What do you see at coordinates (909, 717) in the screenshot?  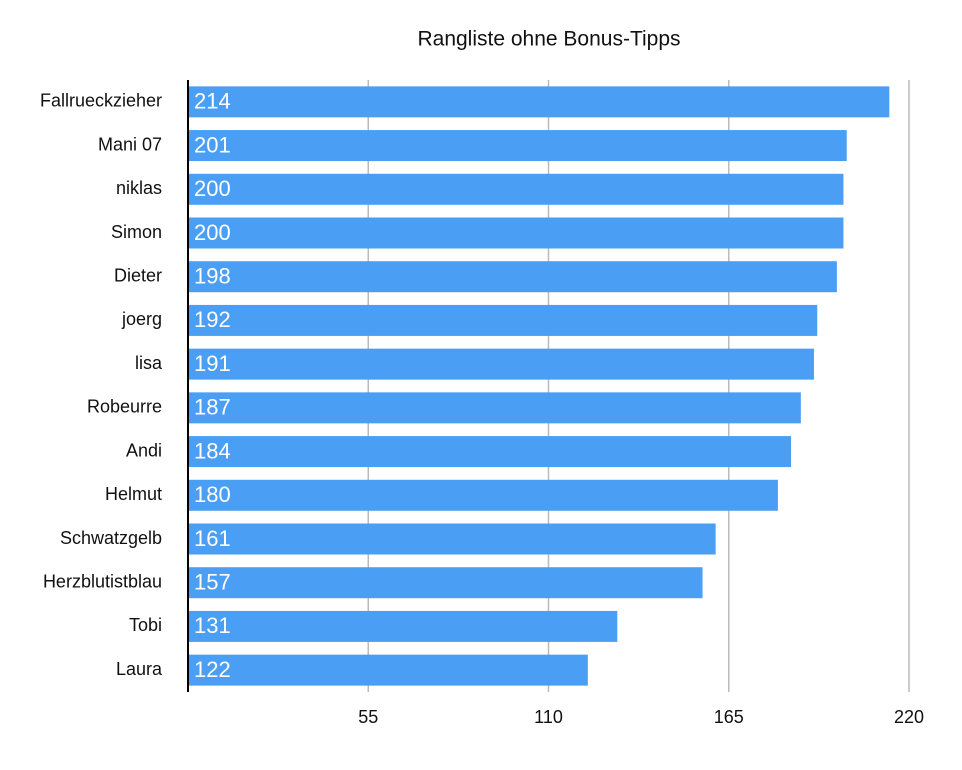 I see `x-tick-label: 220` at bounding box center [909, 717].